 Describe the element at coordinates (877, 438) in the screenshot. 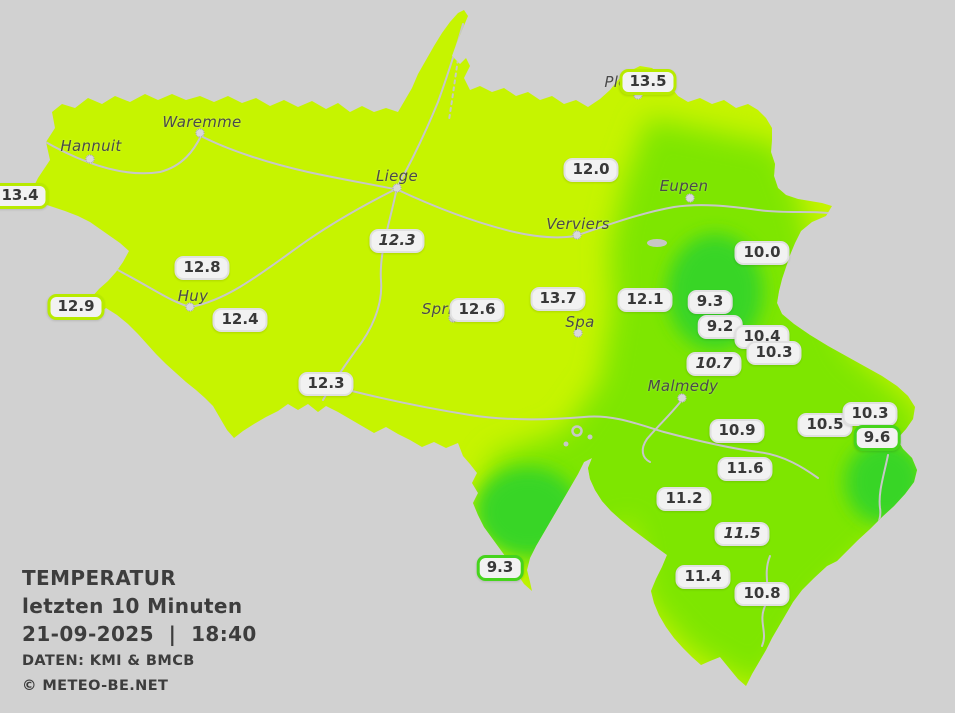

I see `temperature-badge: 9.6` at that location.